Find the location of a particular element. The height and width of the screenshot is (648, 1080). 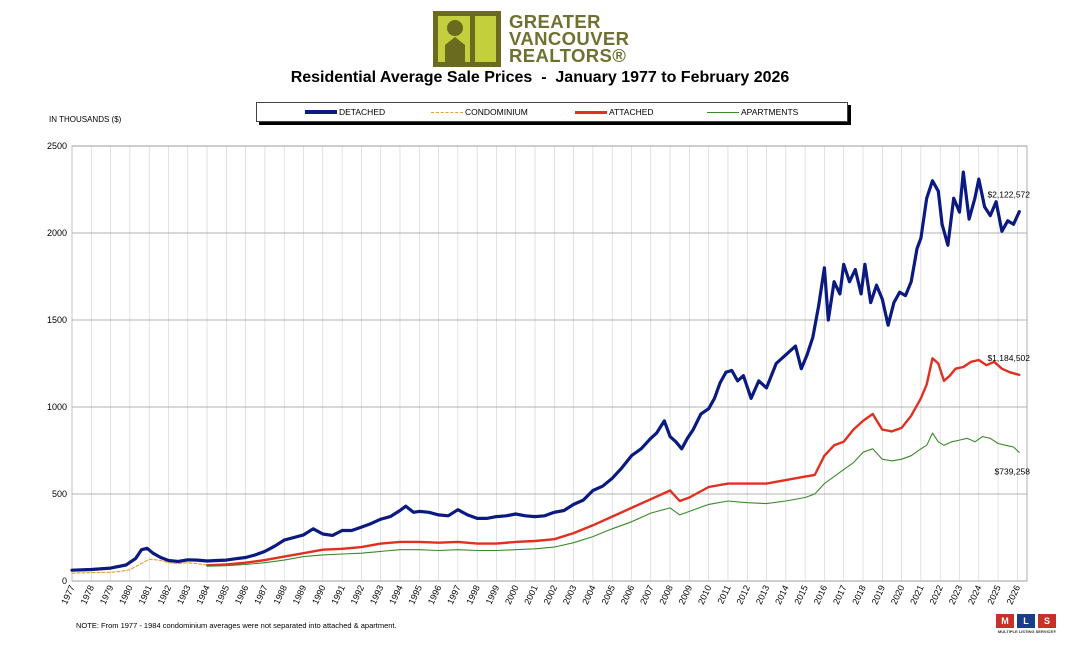

x-tick-label: 1977 is located at coordinates (68, 595).